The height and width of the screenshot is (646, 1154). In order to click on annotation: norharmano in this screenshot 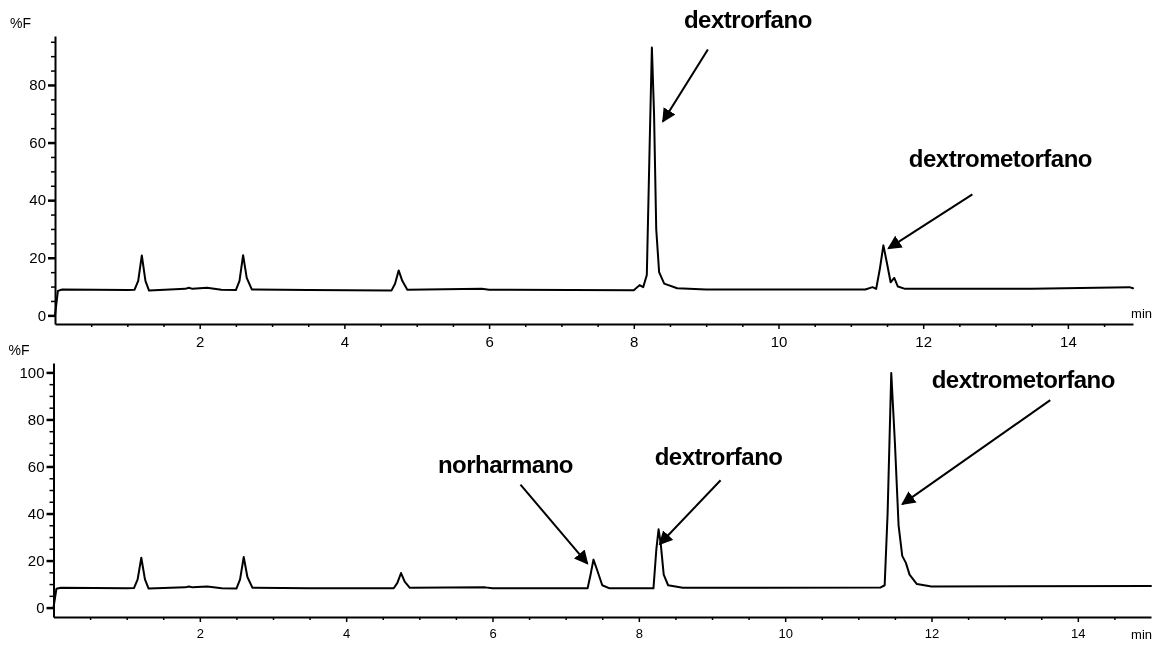, I will do `click(505, 464)`.